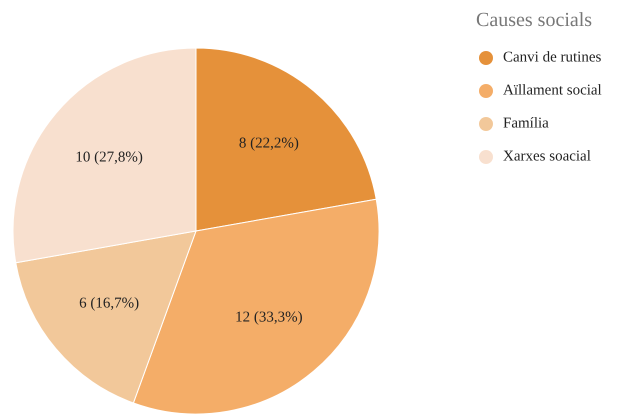 The width and height of the screenshot is (638, 414). What do you see at coordinates (109, 158) in the screenshot?
I see `data-label: 10 (27,8%)` at bounding box center [109, 158].